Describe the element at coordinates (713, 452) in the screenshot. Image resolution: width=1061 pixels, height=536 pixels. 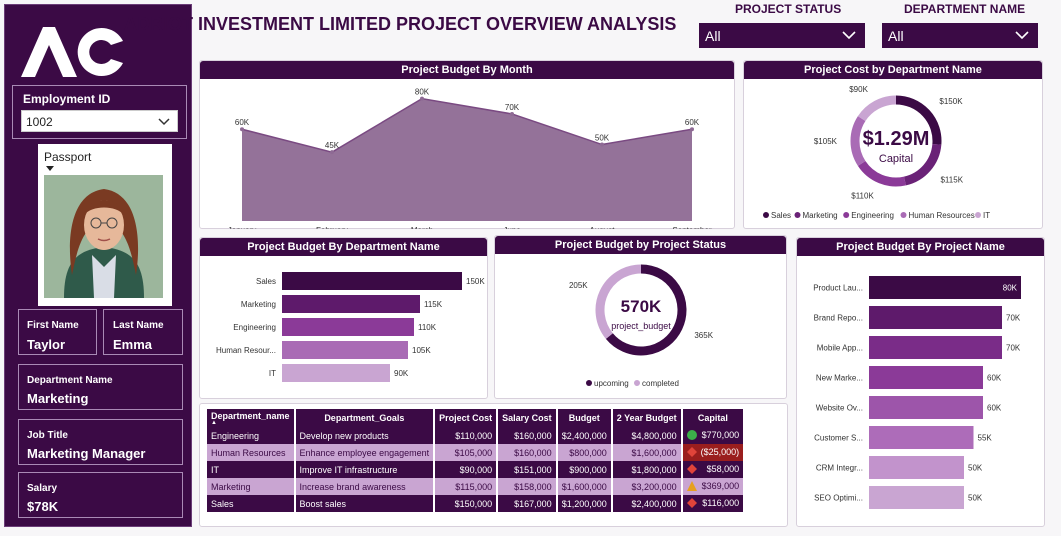
I see `table-cell: ($25,000)` at that location.